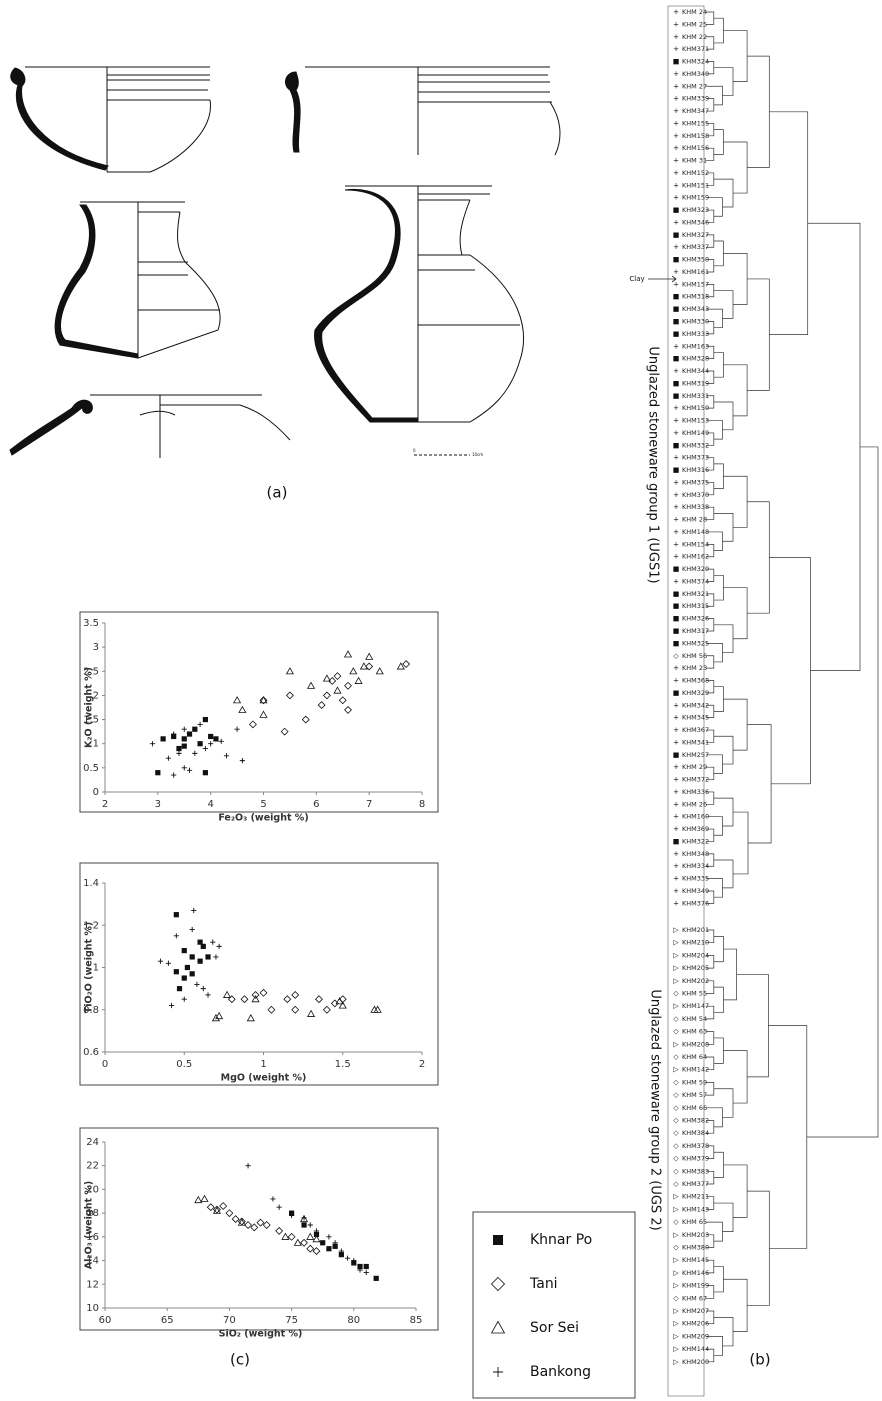 This screenshot has height=1401, width=882. I want to click on leaf-label: KHM201, so click(695, 930).